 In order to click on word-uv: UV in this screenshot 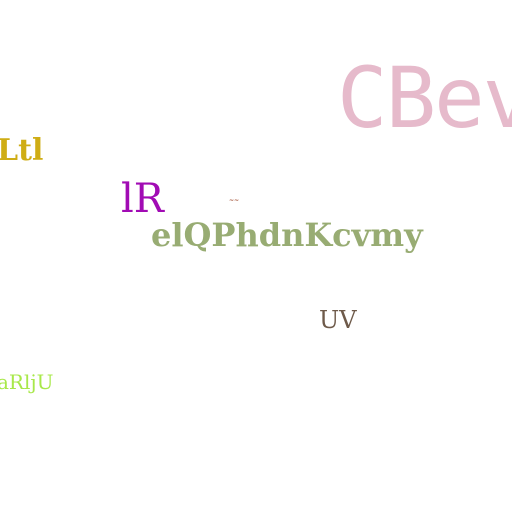, I will do `click(338, 320)`.